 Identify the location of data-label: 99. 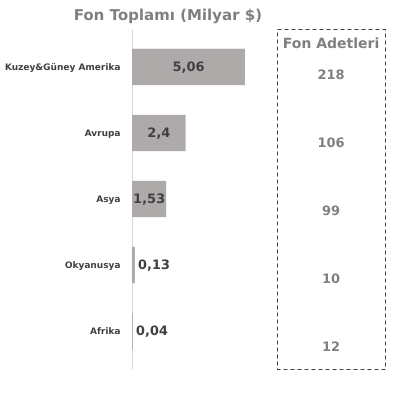
(331, 211).